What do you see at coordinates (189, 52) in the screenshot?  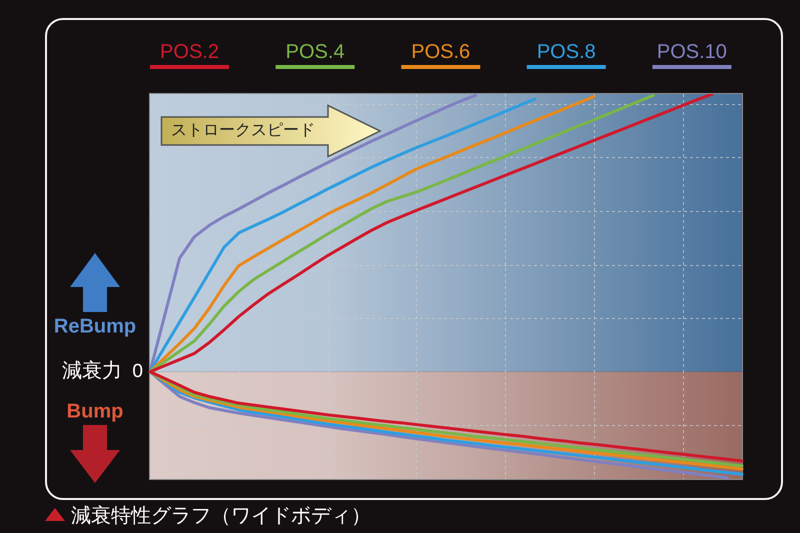 I see `text: POS.2` at bounding box center [189, 52].